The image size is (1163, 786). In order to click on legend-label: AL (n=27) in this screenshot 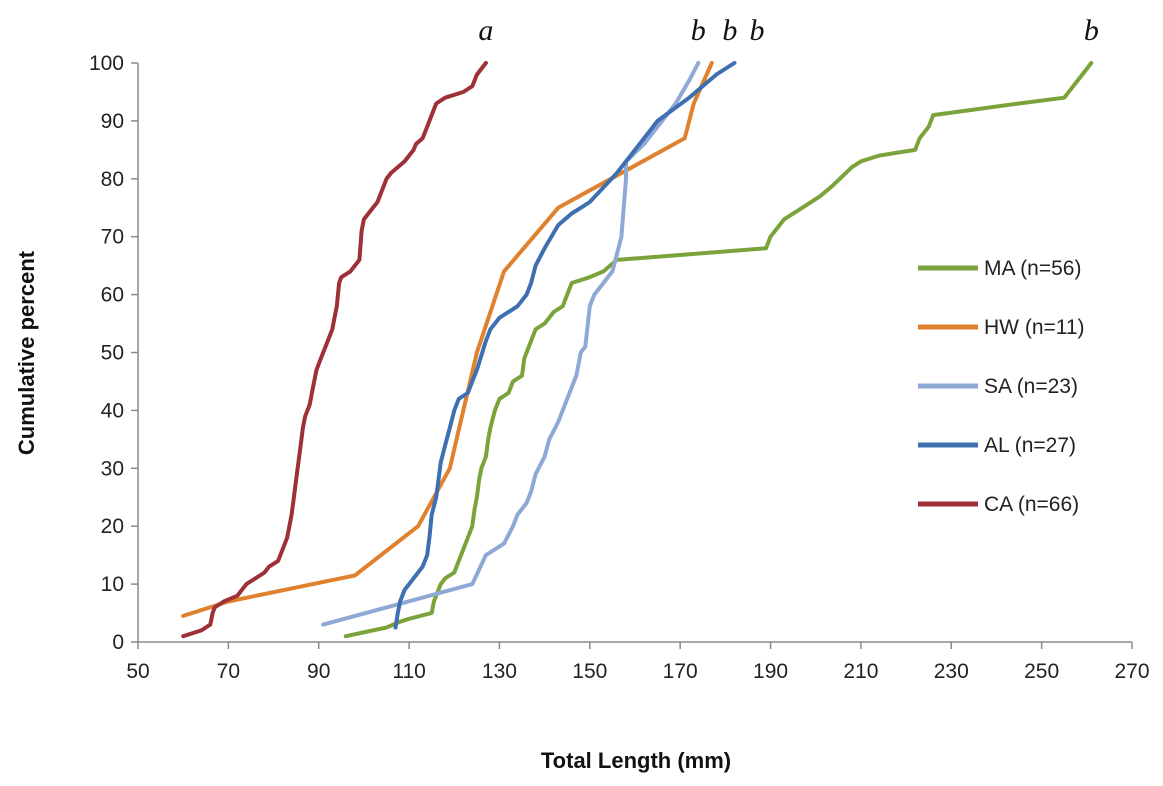, I will do `click(1030, 445)`.